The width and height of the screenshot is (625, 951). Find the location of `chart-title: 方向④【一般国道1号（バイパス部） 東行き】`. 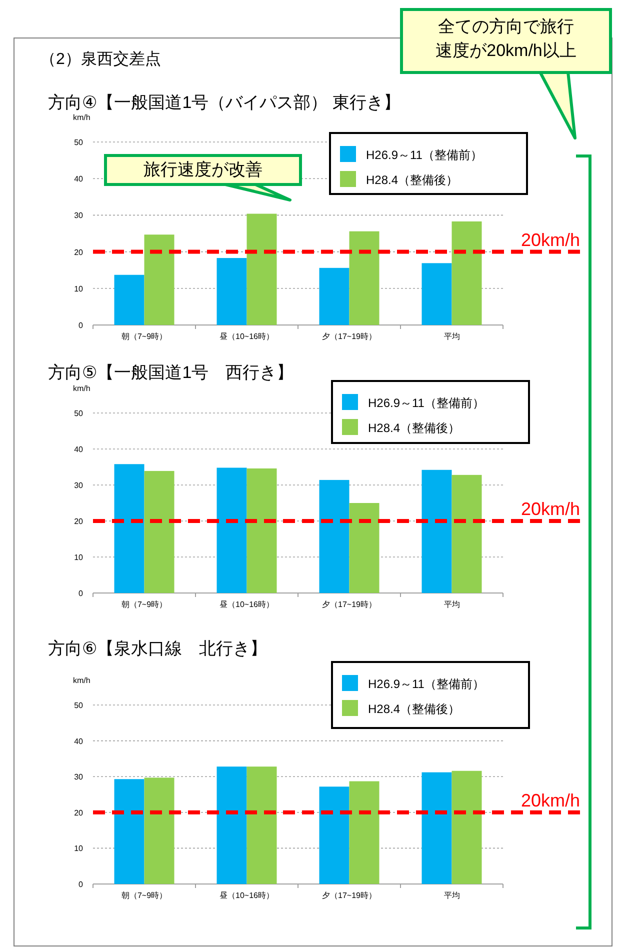

chart-title: 方向④【一般国道1号（バイパス部） 東行き】 is located at coordinates (224, 102).